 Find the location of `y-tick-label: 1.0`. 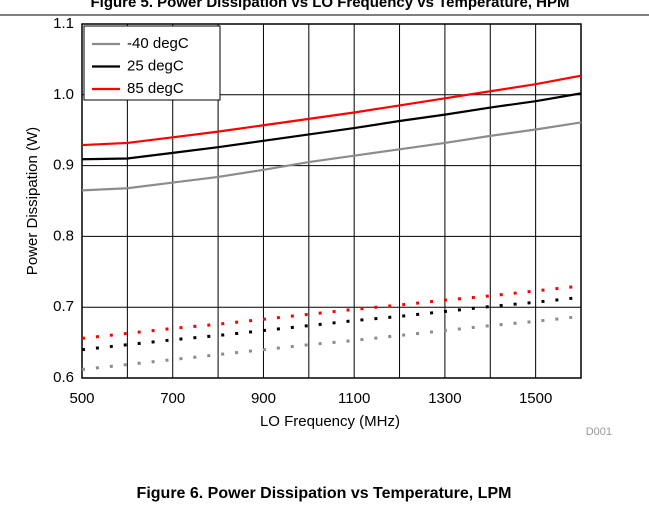

y-tick-label: 1.0 is located at coordinates (63, 94).